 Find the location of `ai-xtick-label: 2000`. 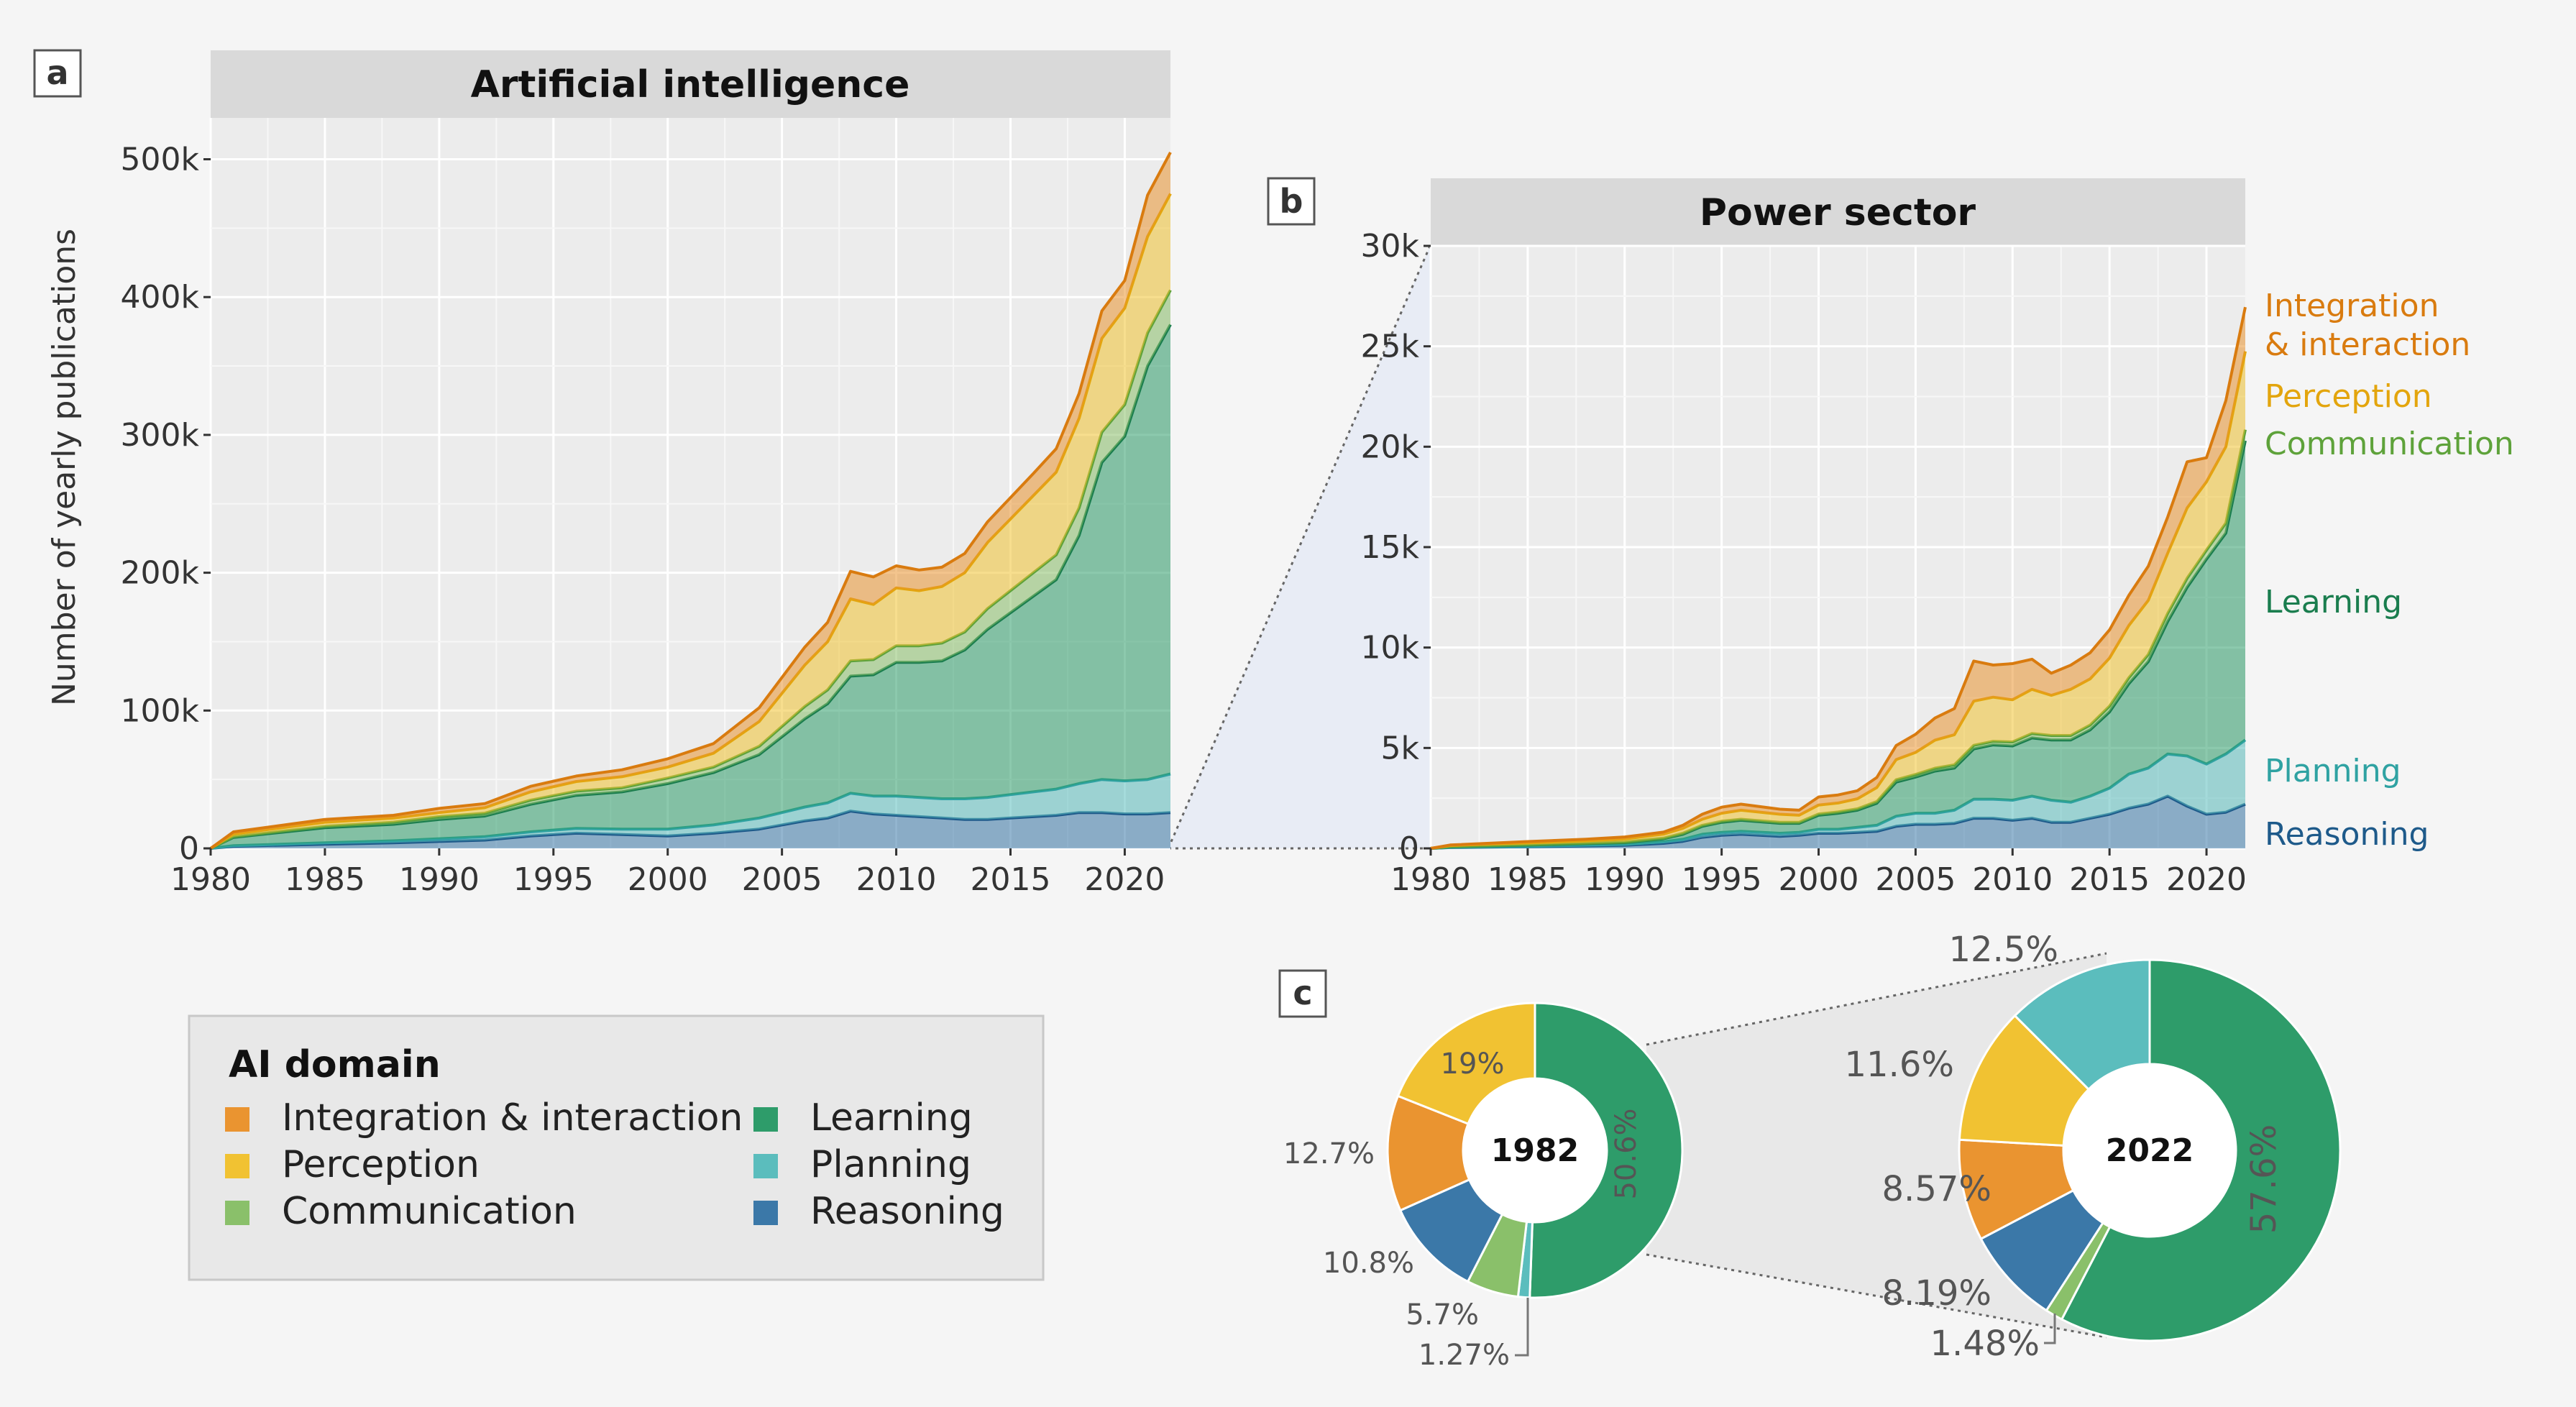

ai-xtick-label: 2000 is located at coordinates (668, 879).